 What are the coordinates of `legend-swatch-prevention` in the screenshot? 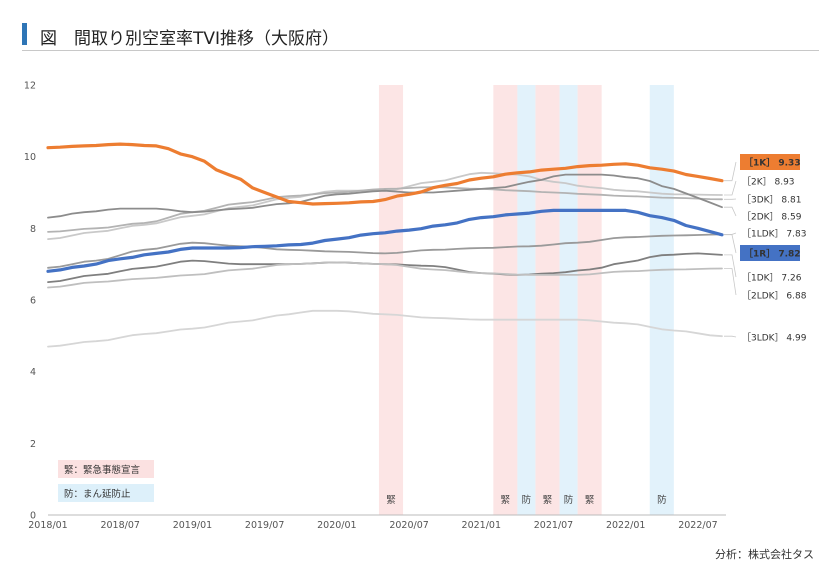 It's located at (106, 493).